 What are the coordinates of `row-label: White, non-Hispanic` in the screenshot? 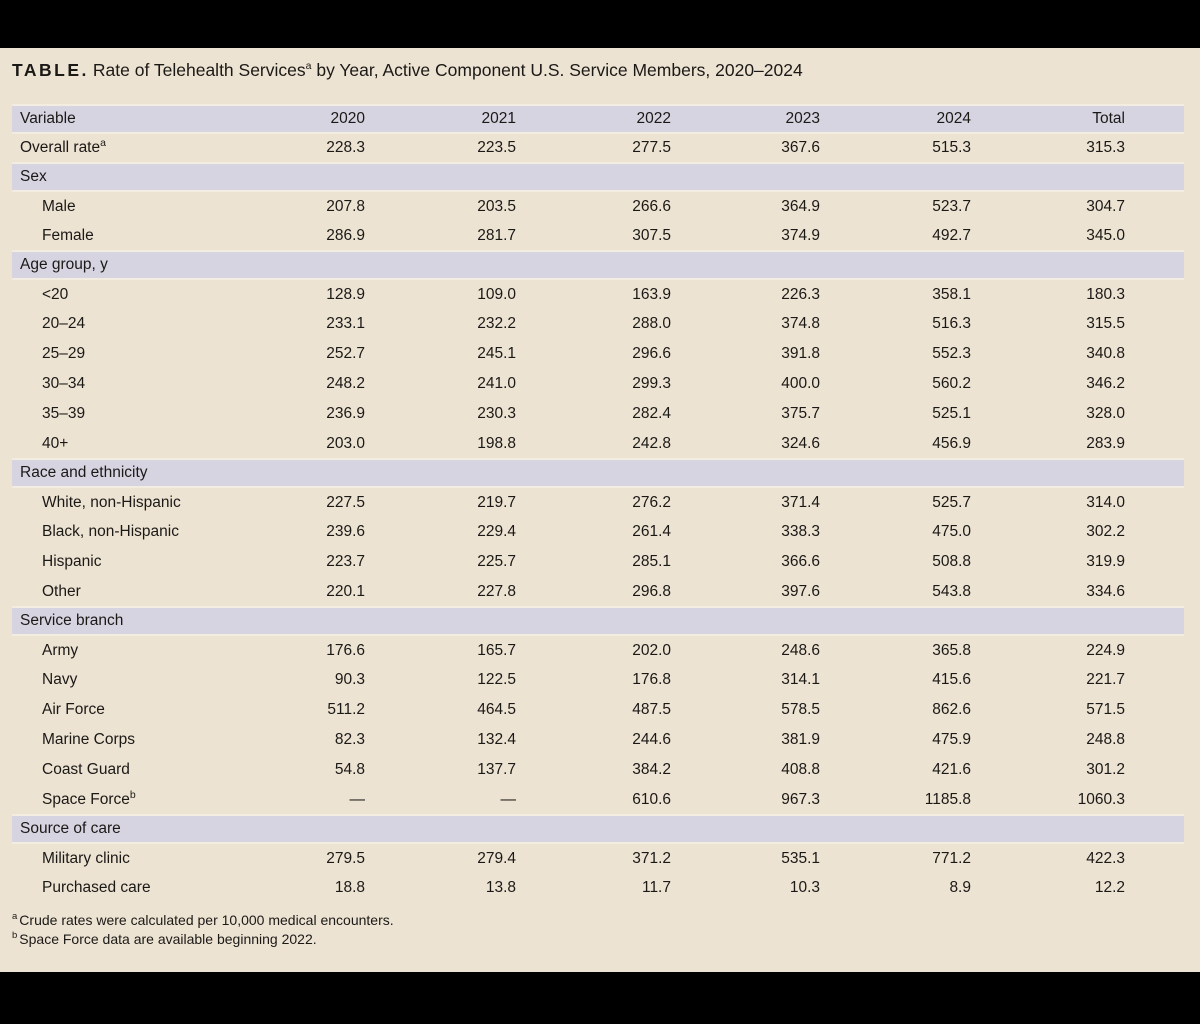 It's located at (111, 502).